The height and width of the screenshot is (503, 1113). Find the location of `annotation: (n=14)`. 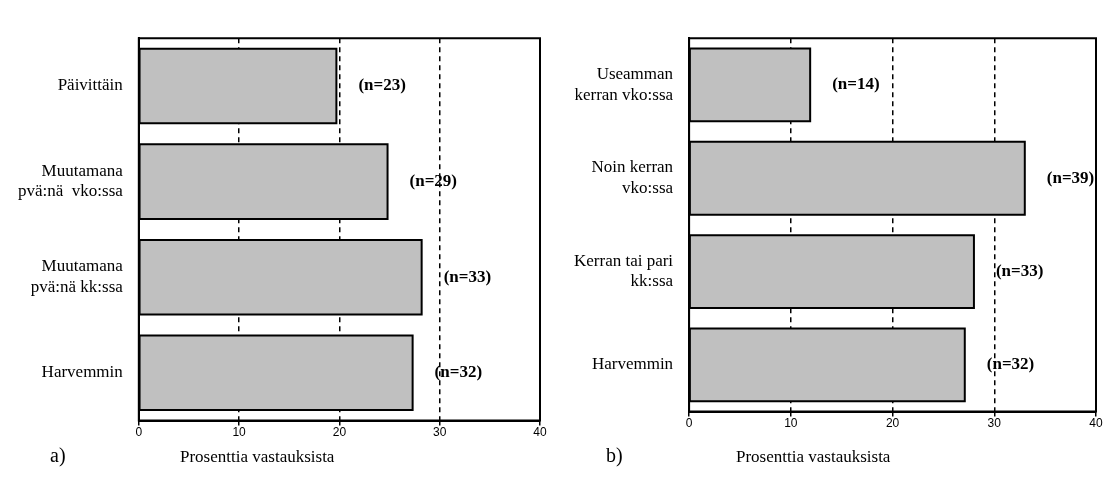

annotation: (n=14) is located at coordinates (856, 84).